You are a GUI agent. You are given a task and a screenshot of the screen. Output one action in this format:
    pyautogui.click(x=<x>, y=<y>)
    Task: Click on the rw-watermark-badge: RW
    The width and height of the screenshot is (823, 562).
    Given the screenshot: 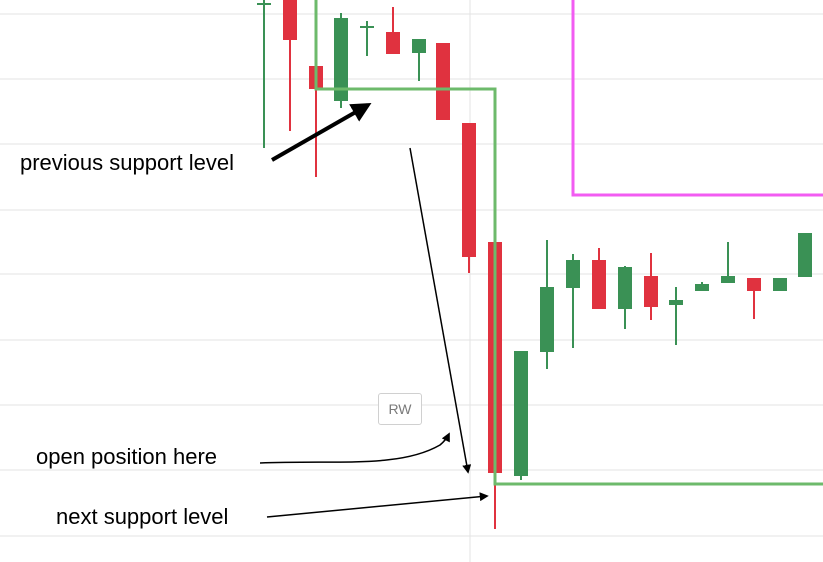 What is the action you would take?
    pyautogui.click(x=400, y=409)
    